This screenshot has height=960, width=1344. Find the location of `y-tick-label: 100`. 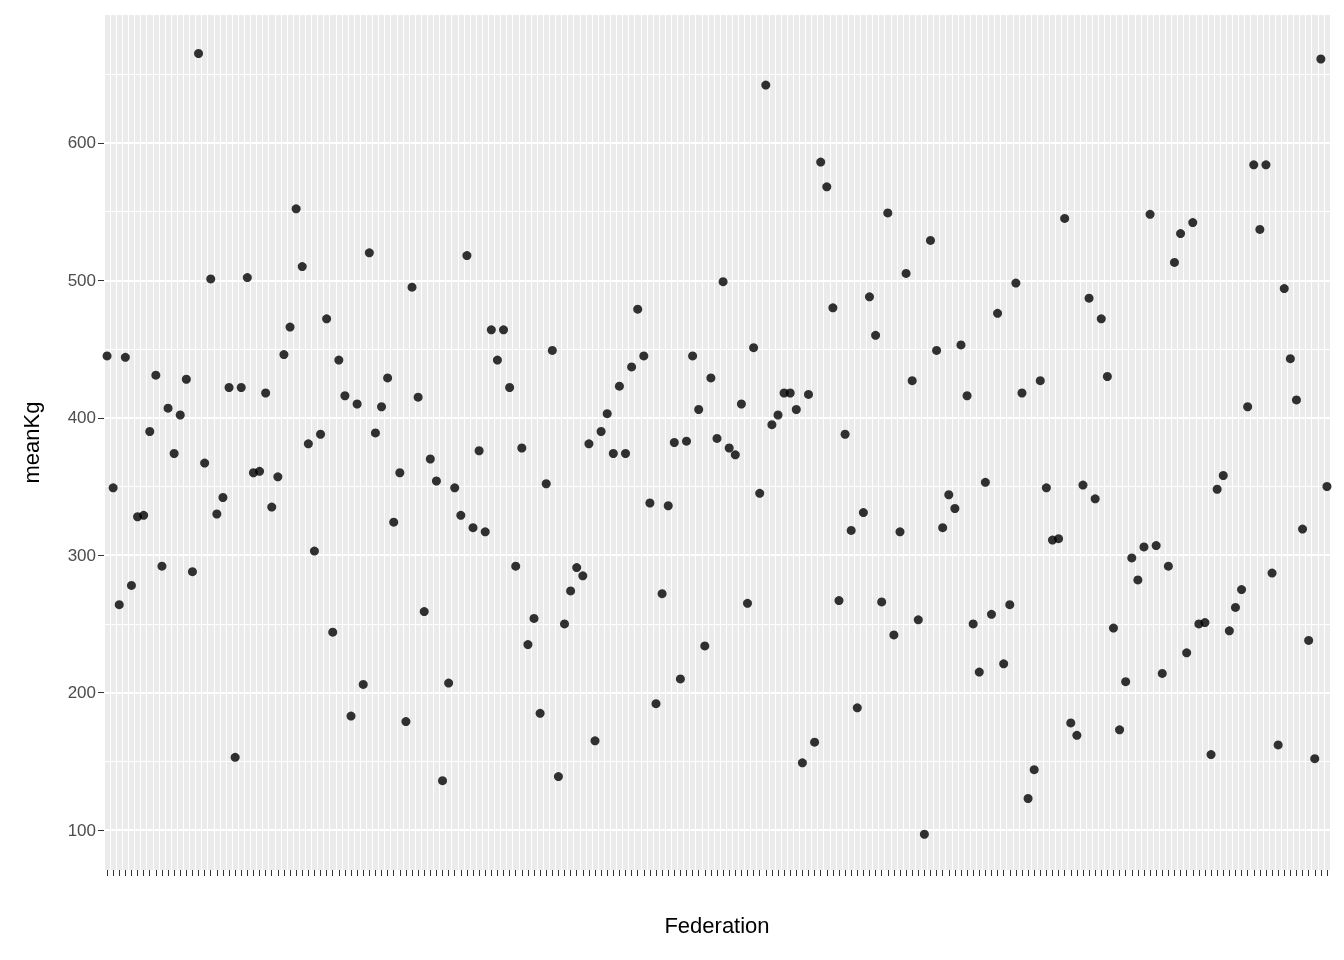

y-tick-label: 100 is located at coordinates (81, 830).